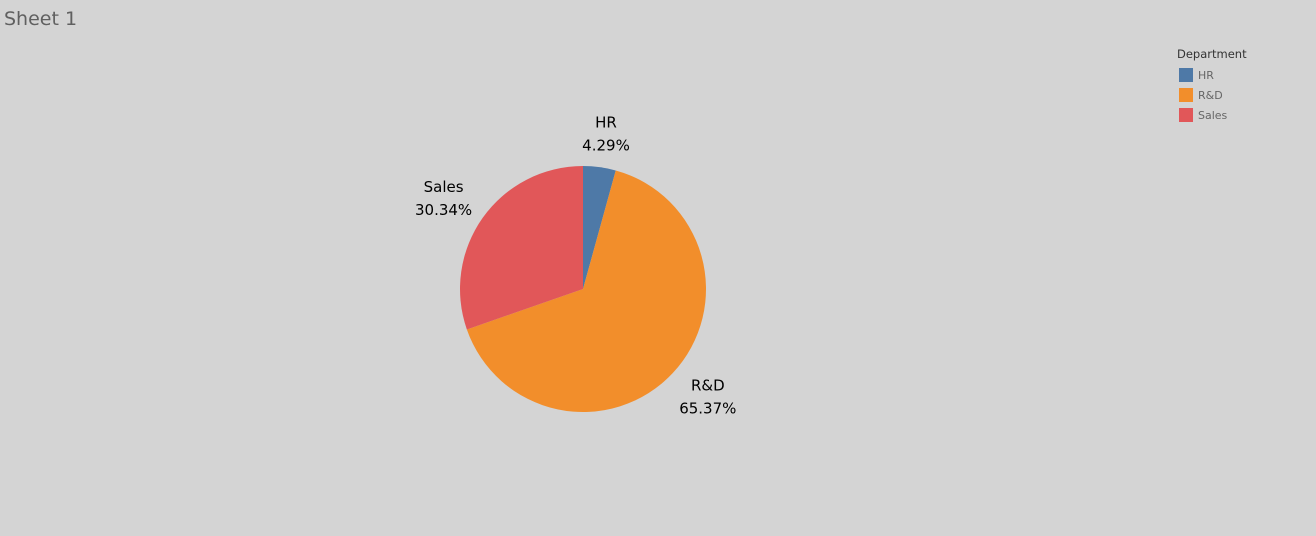  What do you see at coordinates (707, 408) in the screenshot?
I see `slice-value-label: 65.37%` at bounding box center [707, 408].